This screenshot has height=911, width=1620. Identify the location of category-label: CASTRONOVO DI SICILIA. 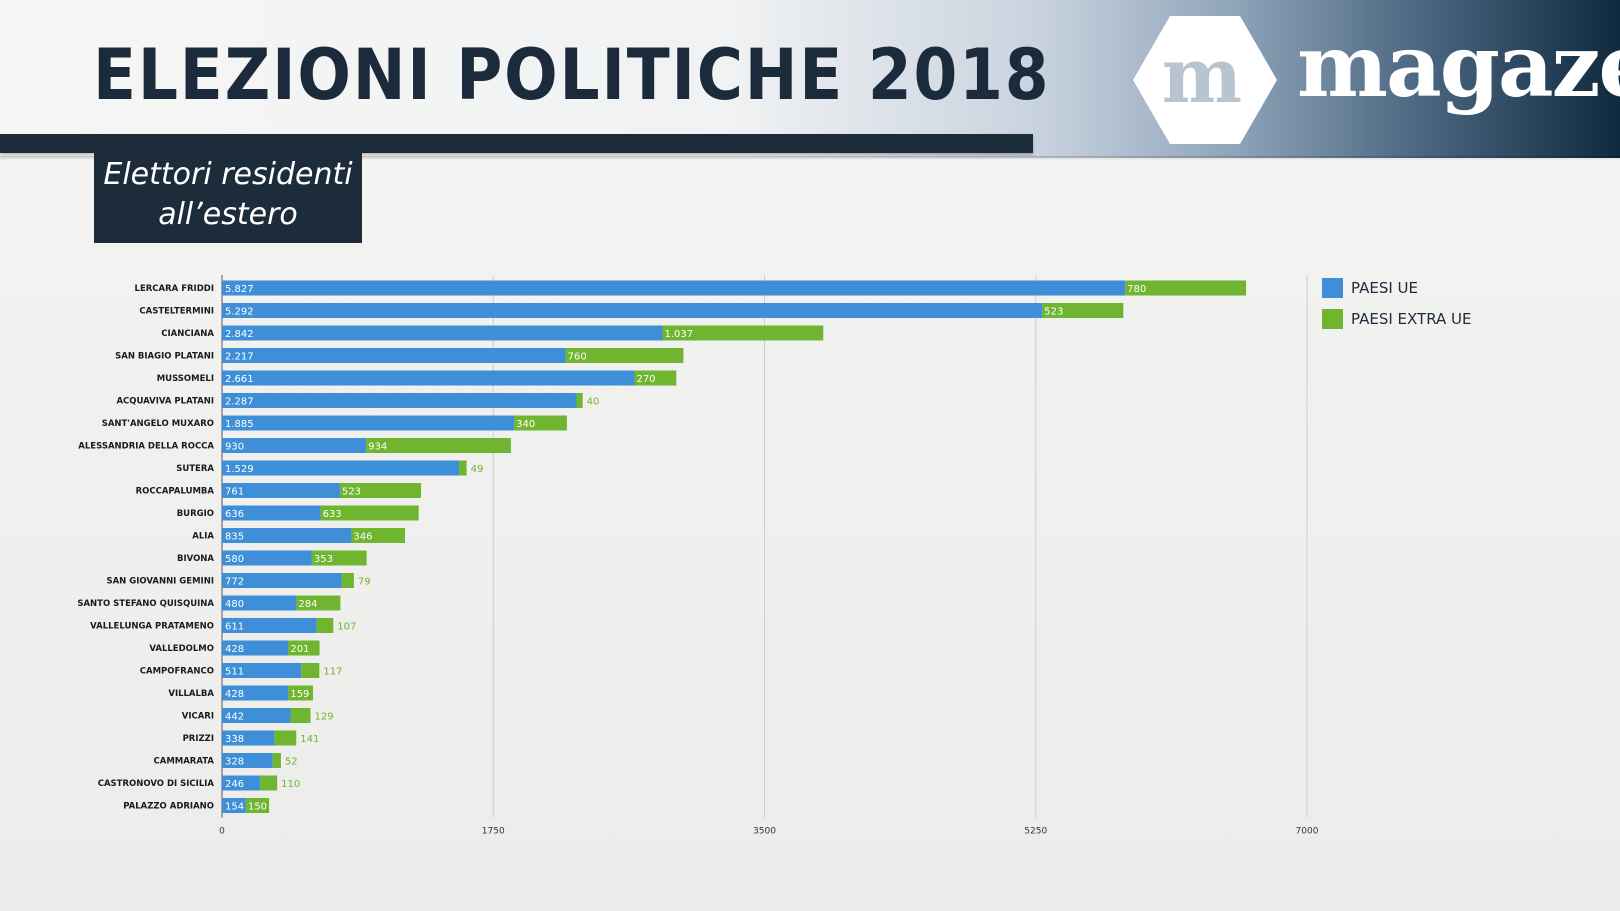
(156, 784).